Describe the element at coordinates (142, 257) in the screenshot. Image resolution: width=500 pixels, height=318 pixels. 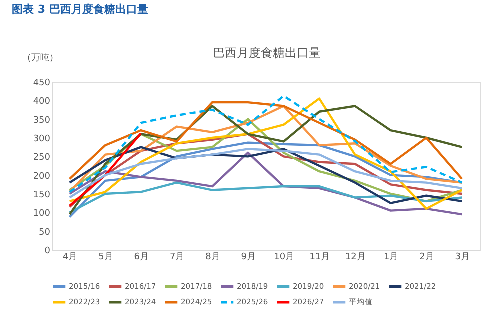
I see `x-tick-label: 6月` at that location.